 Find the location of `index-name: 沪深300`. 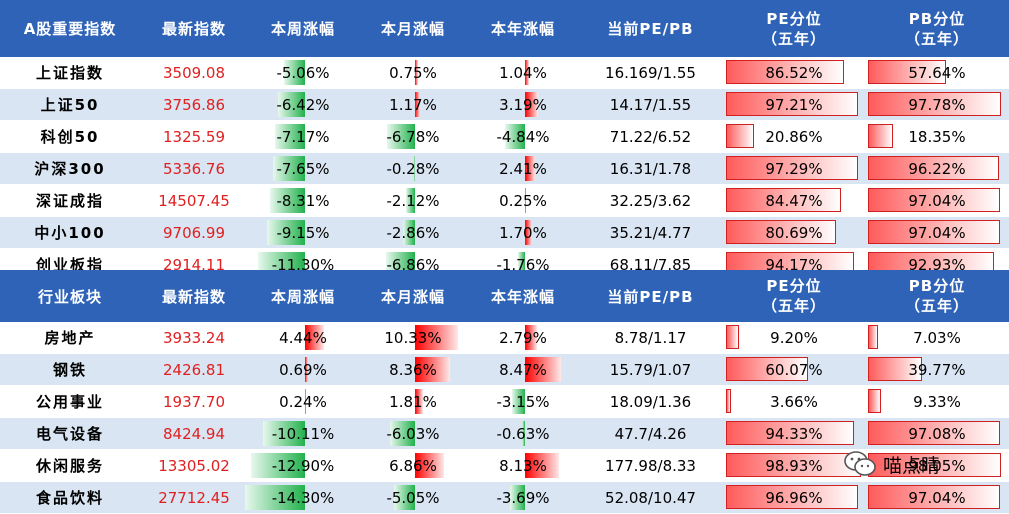

index-name: 沪深300 is located at coordinates (70, 169).